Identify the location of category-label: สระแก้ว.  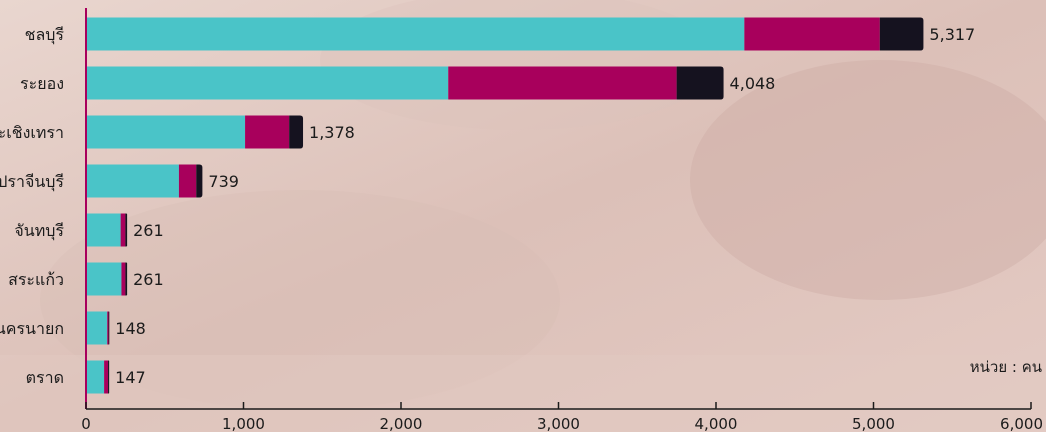
(36, 279).